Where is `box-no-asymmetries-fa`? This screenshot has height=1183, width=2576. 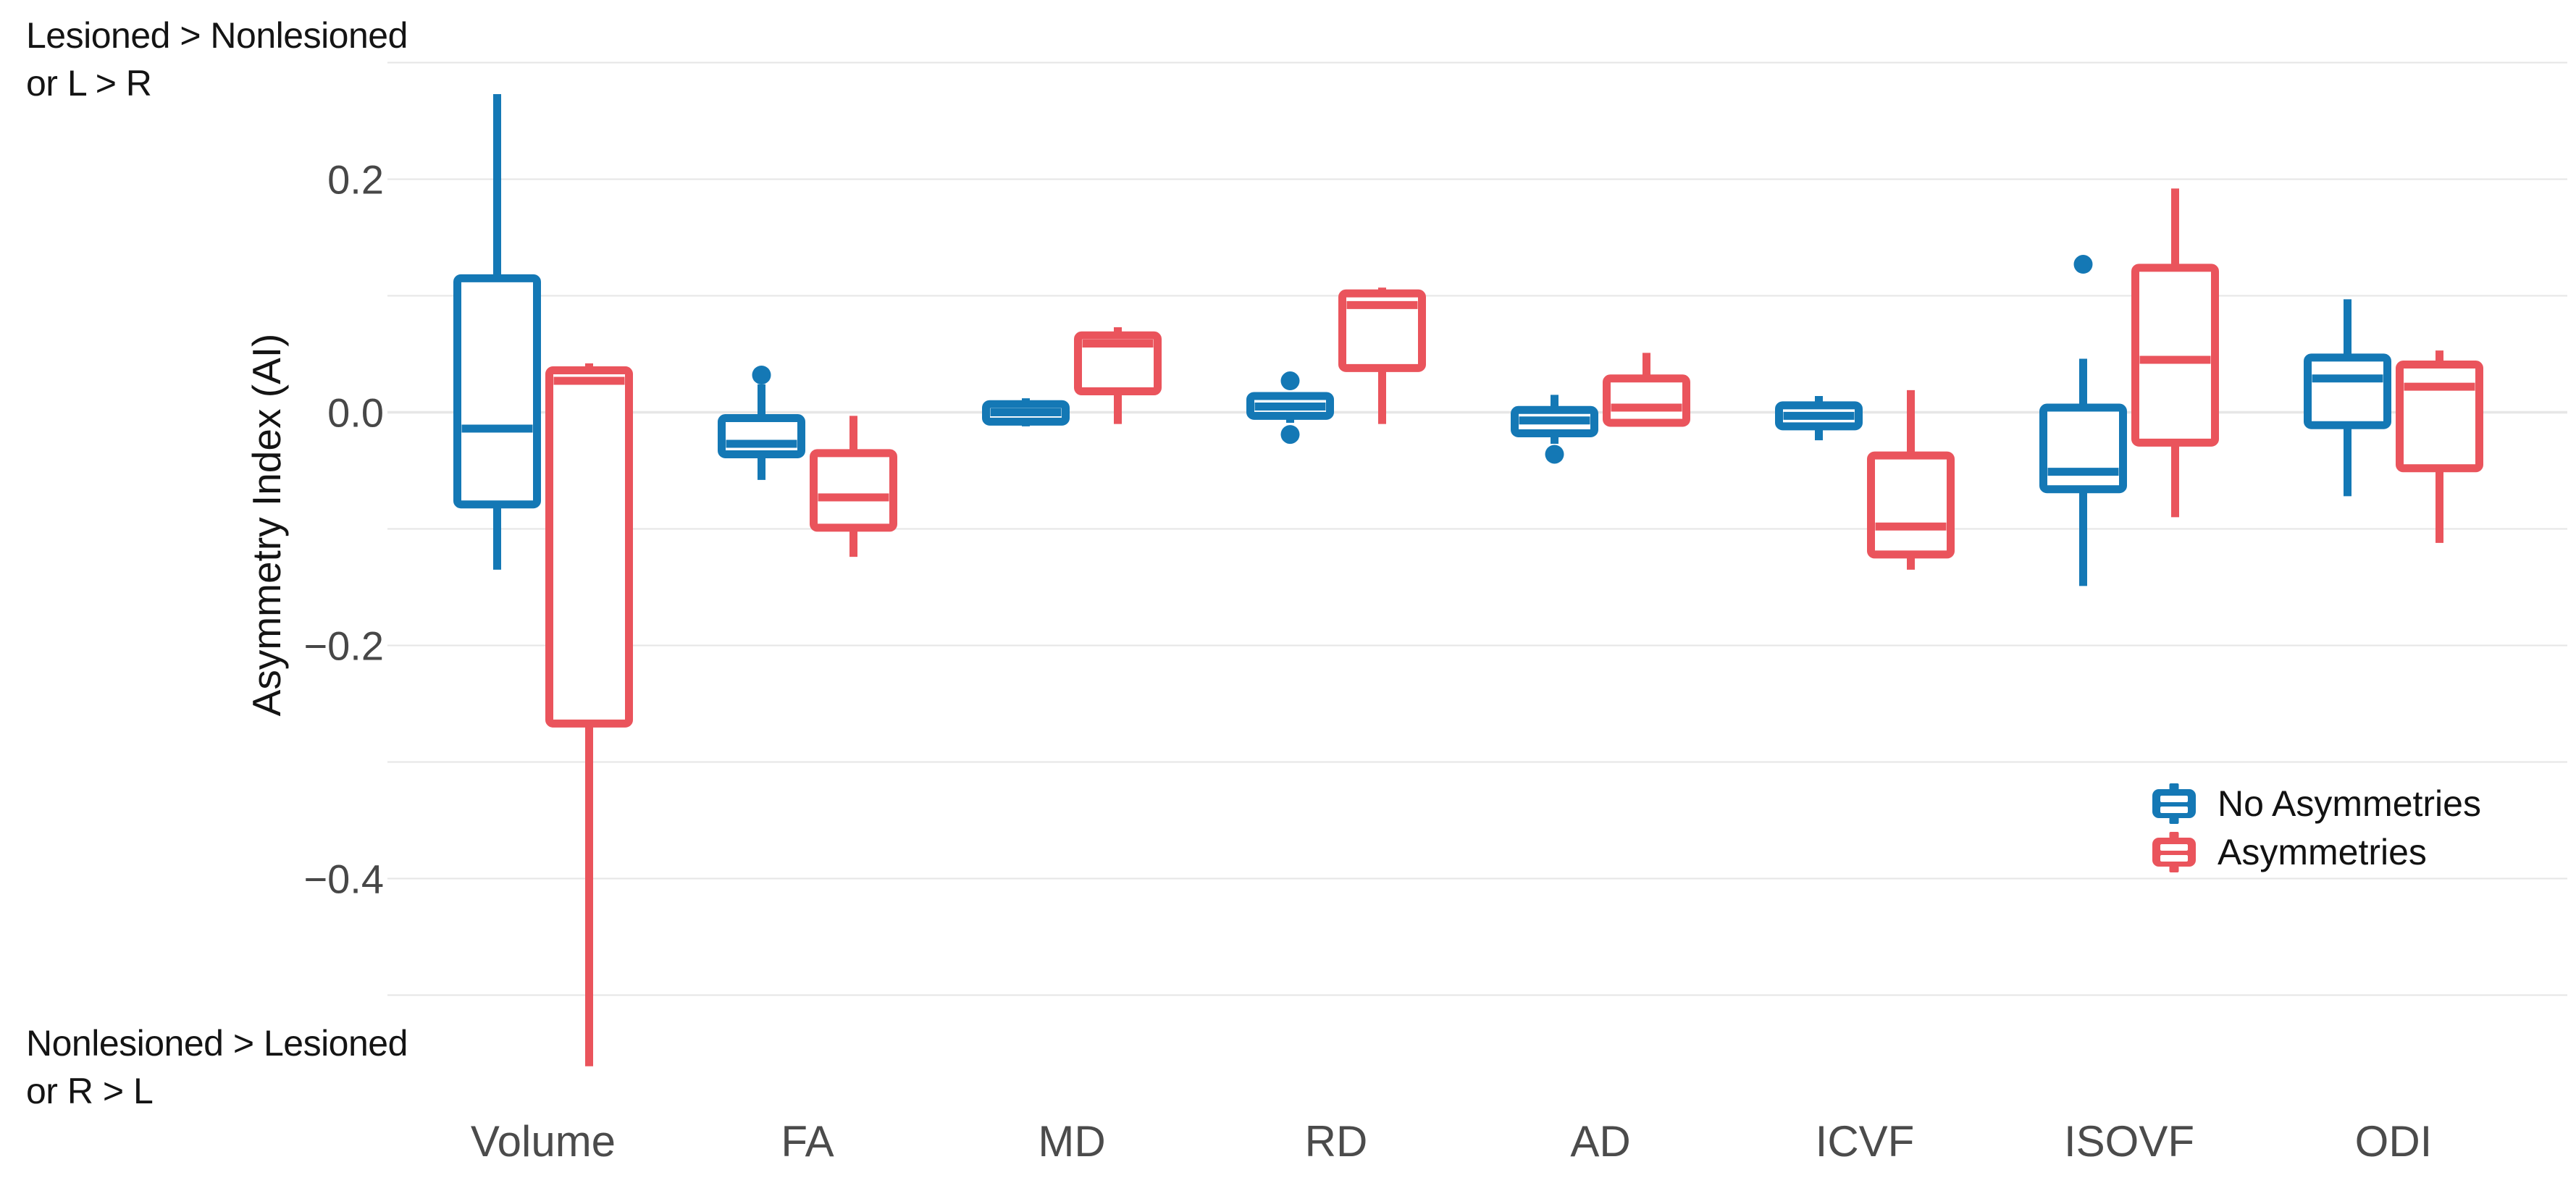 box-no-asymmetries-fa is located at coordinates (761, 436).